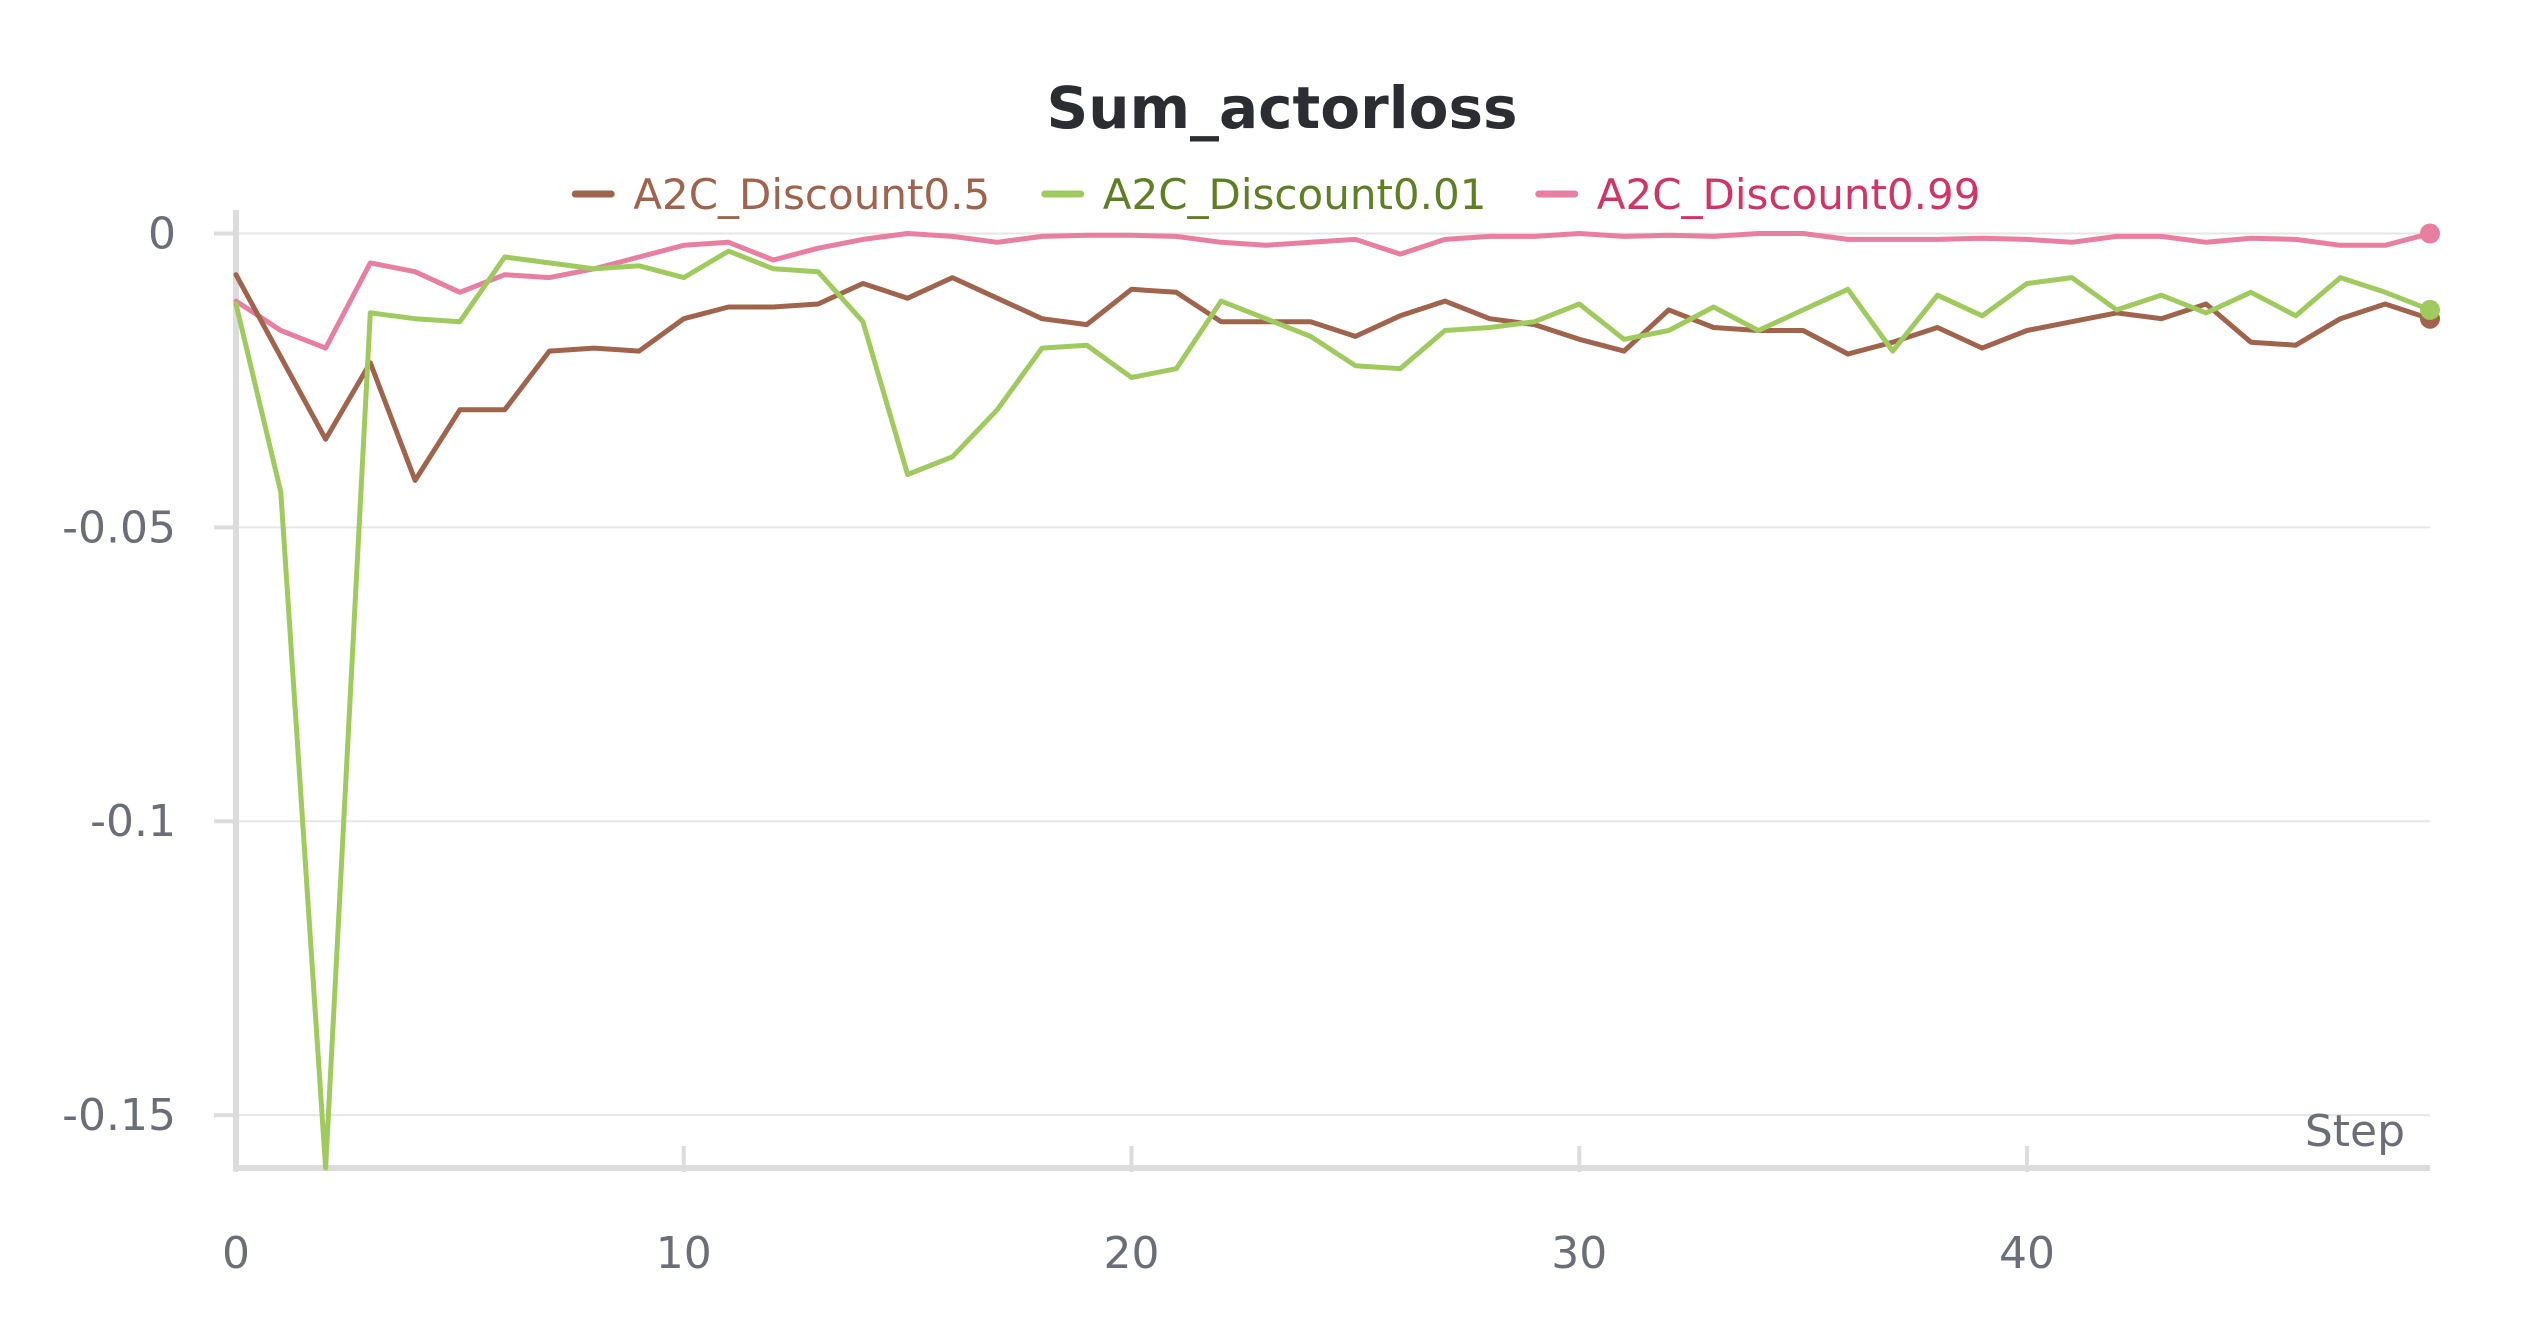  I want to click on legend-item: A2C_Discount0.99, so click(1758, 194).